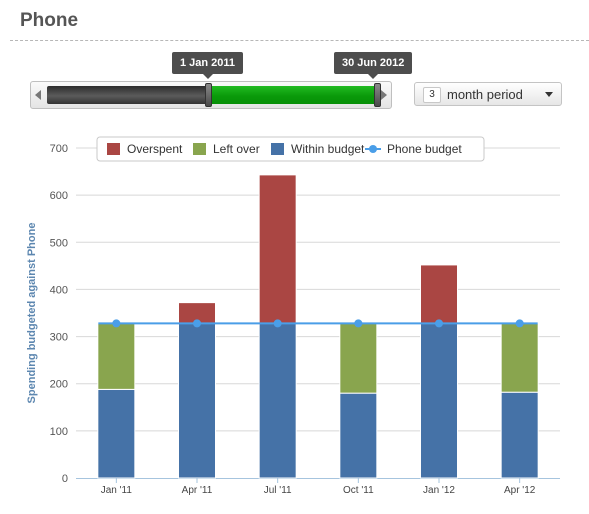  Describe the element at coordinates (373, 65) in the screenshot. I see `range-end-label: 30 Jun 2012` at that location.